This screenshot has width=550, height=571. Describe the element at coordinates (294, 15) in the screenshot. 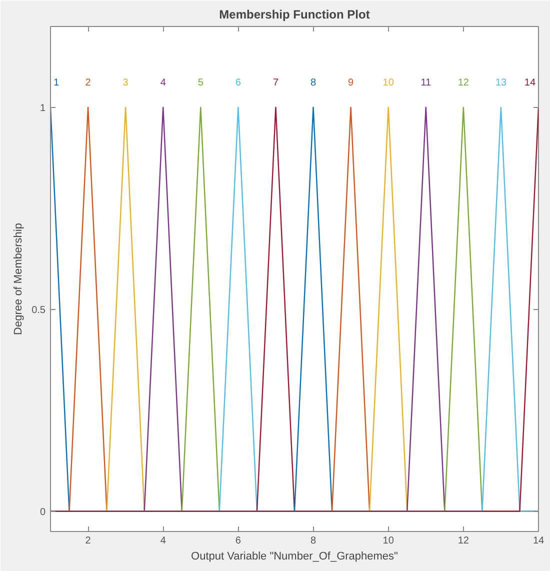

I see `chart-title: Membership Function Plot` at that location.